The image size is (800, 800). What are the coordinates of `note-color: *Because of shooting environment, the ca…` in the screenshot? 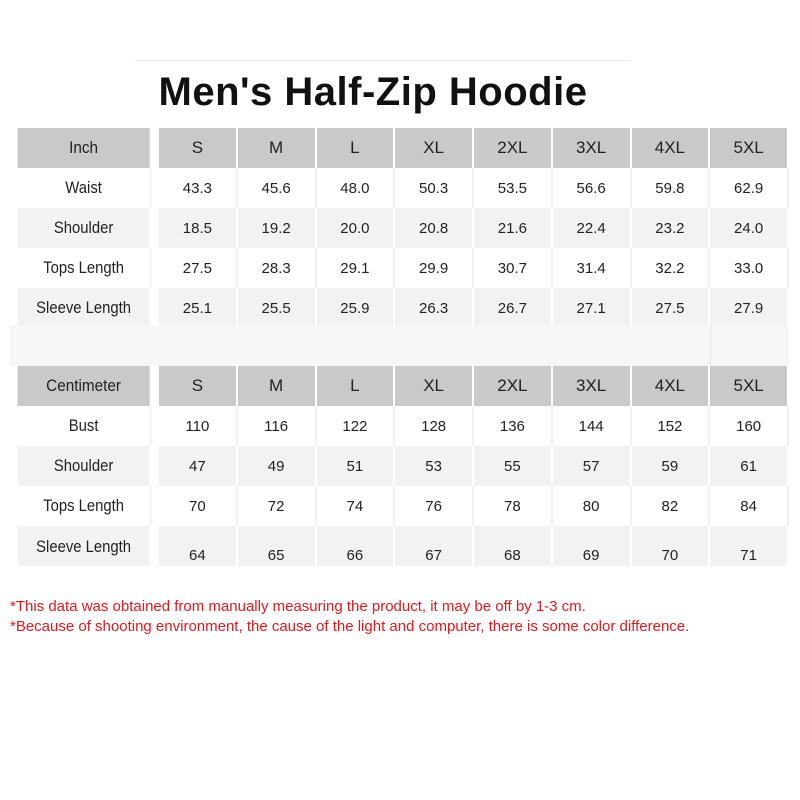 It's located at (350, 626).